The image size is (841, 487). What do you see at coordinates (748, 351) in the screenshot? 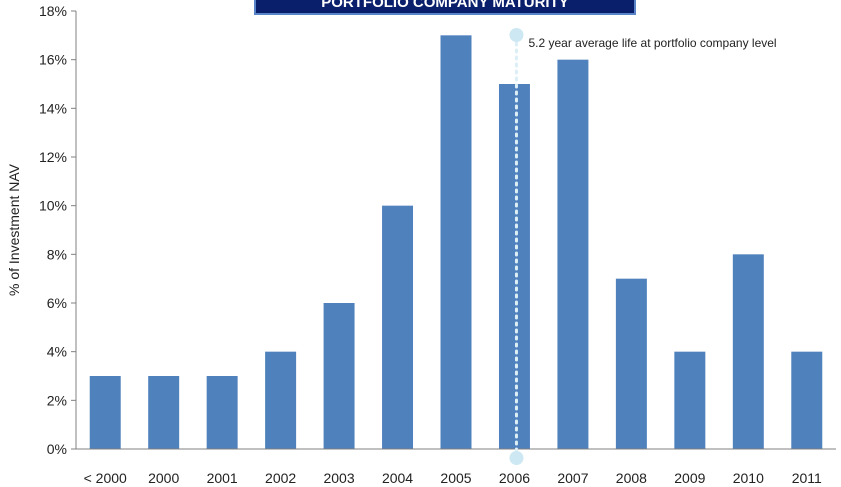
I see `bar-2010` at bounding box center [748, 351].